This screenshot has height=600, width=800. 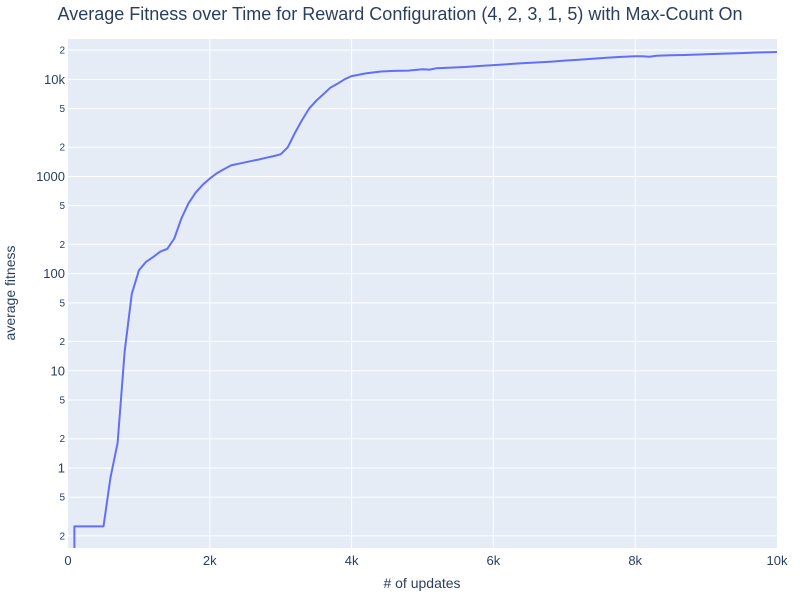 I want to click on y-tick-label: 1, so click(x=61, y=467).